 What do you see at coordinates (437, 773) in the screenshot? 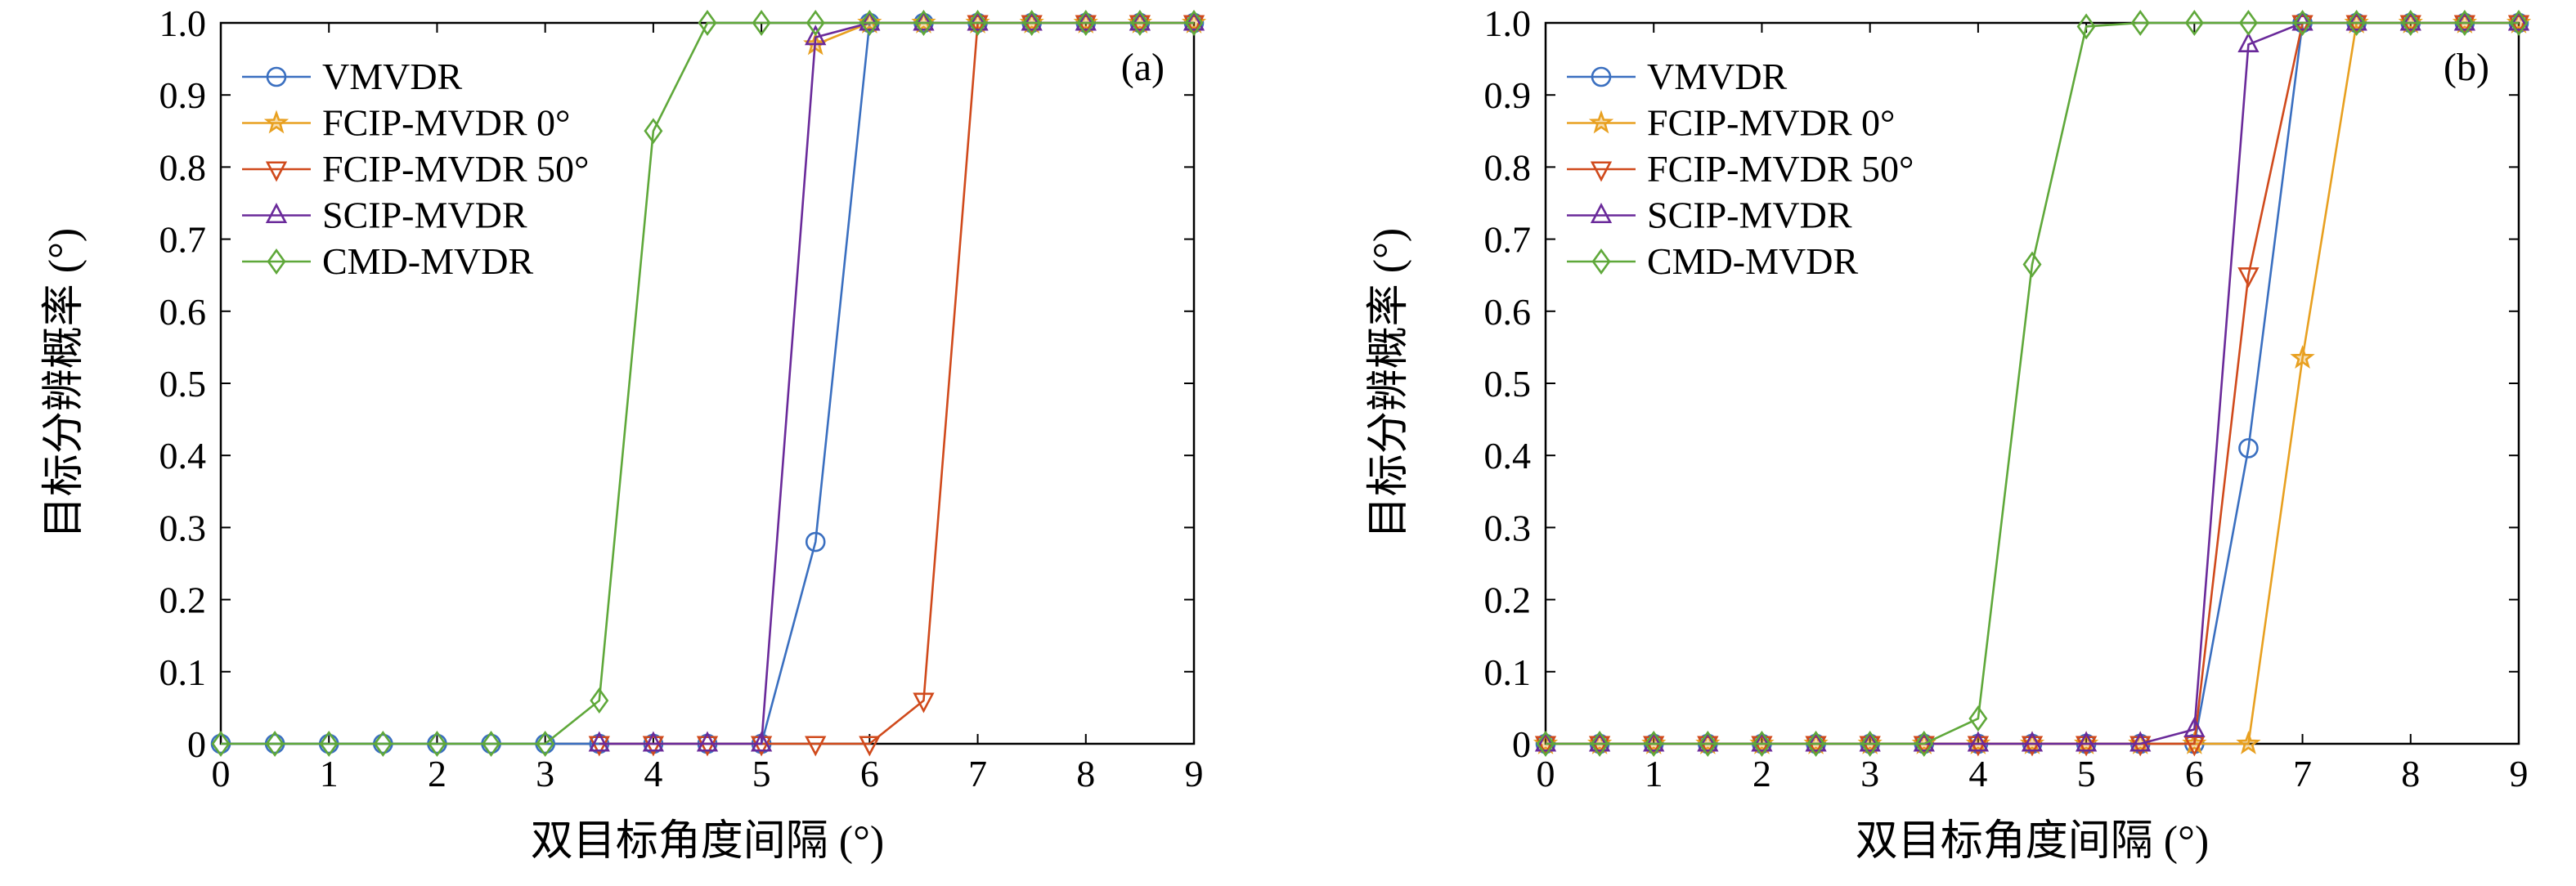
I see `x-tick-label: 2` at bounding box center [437, 773].